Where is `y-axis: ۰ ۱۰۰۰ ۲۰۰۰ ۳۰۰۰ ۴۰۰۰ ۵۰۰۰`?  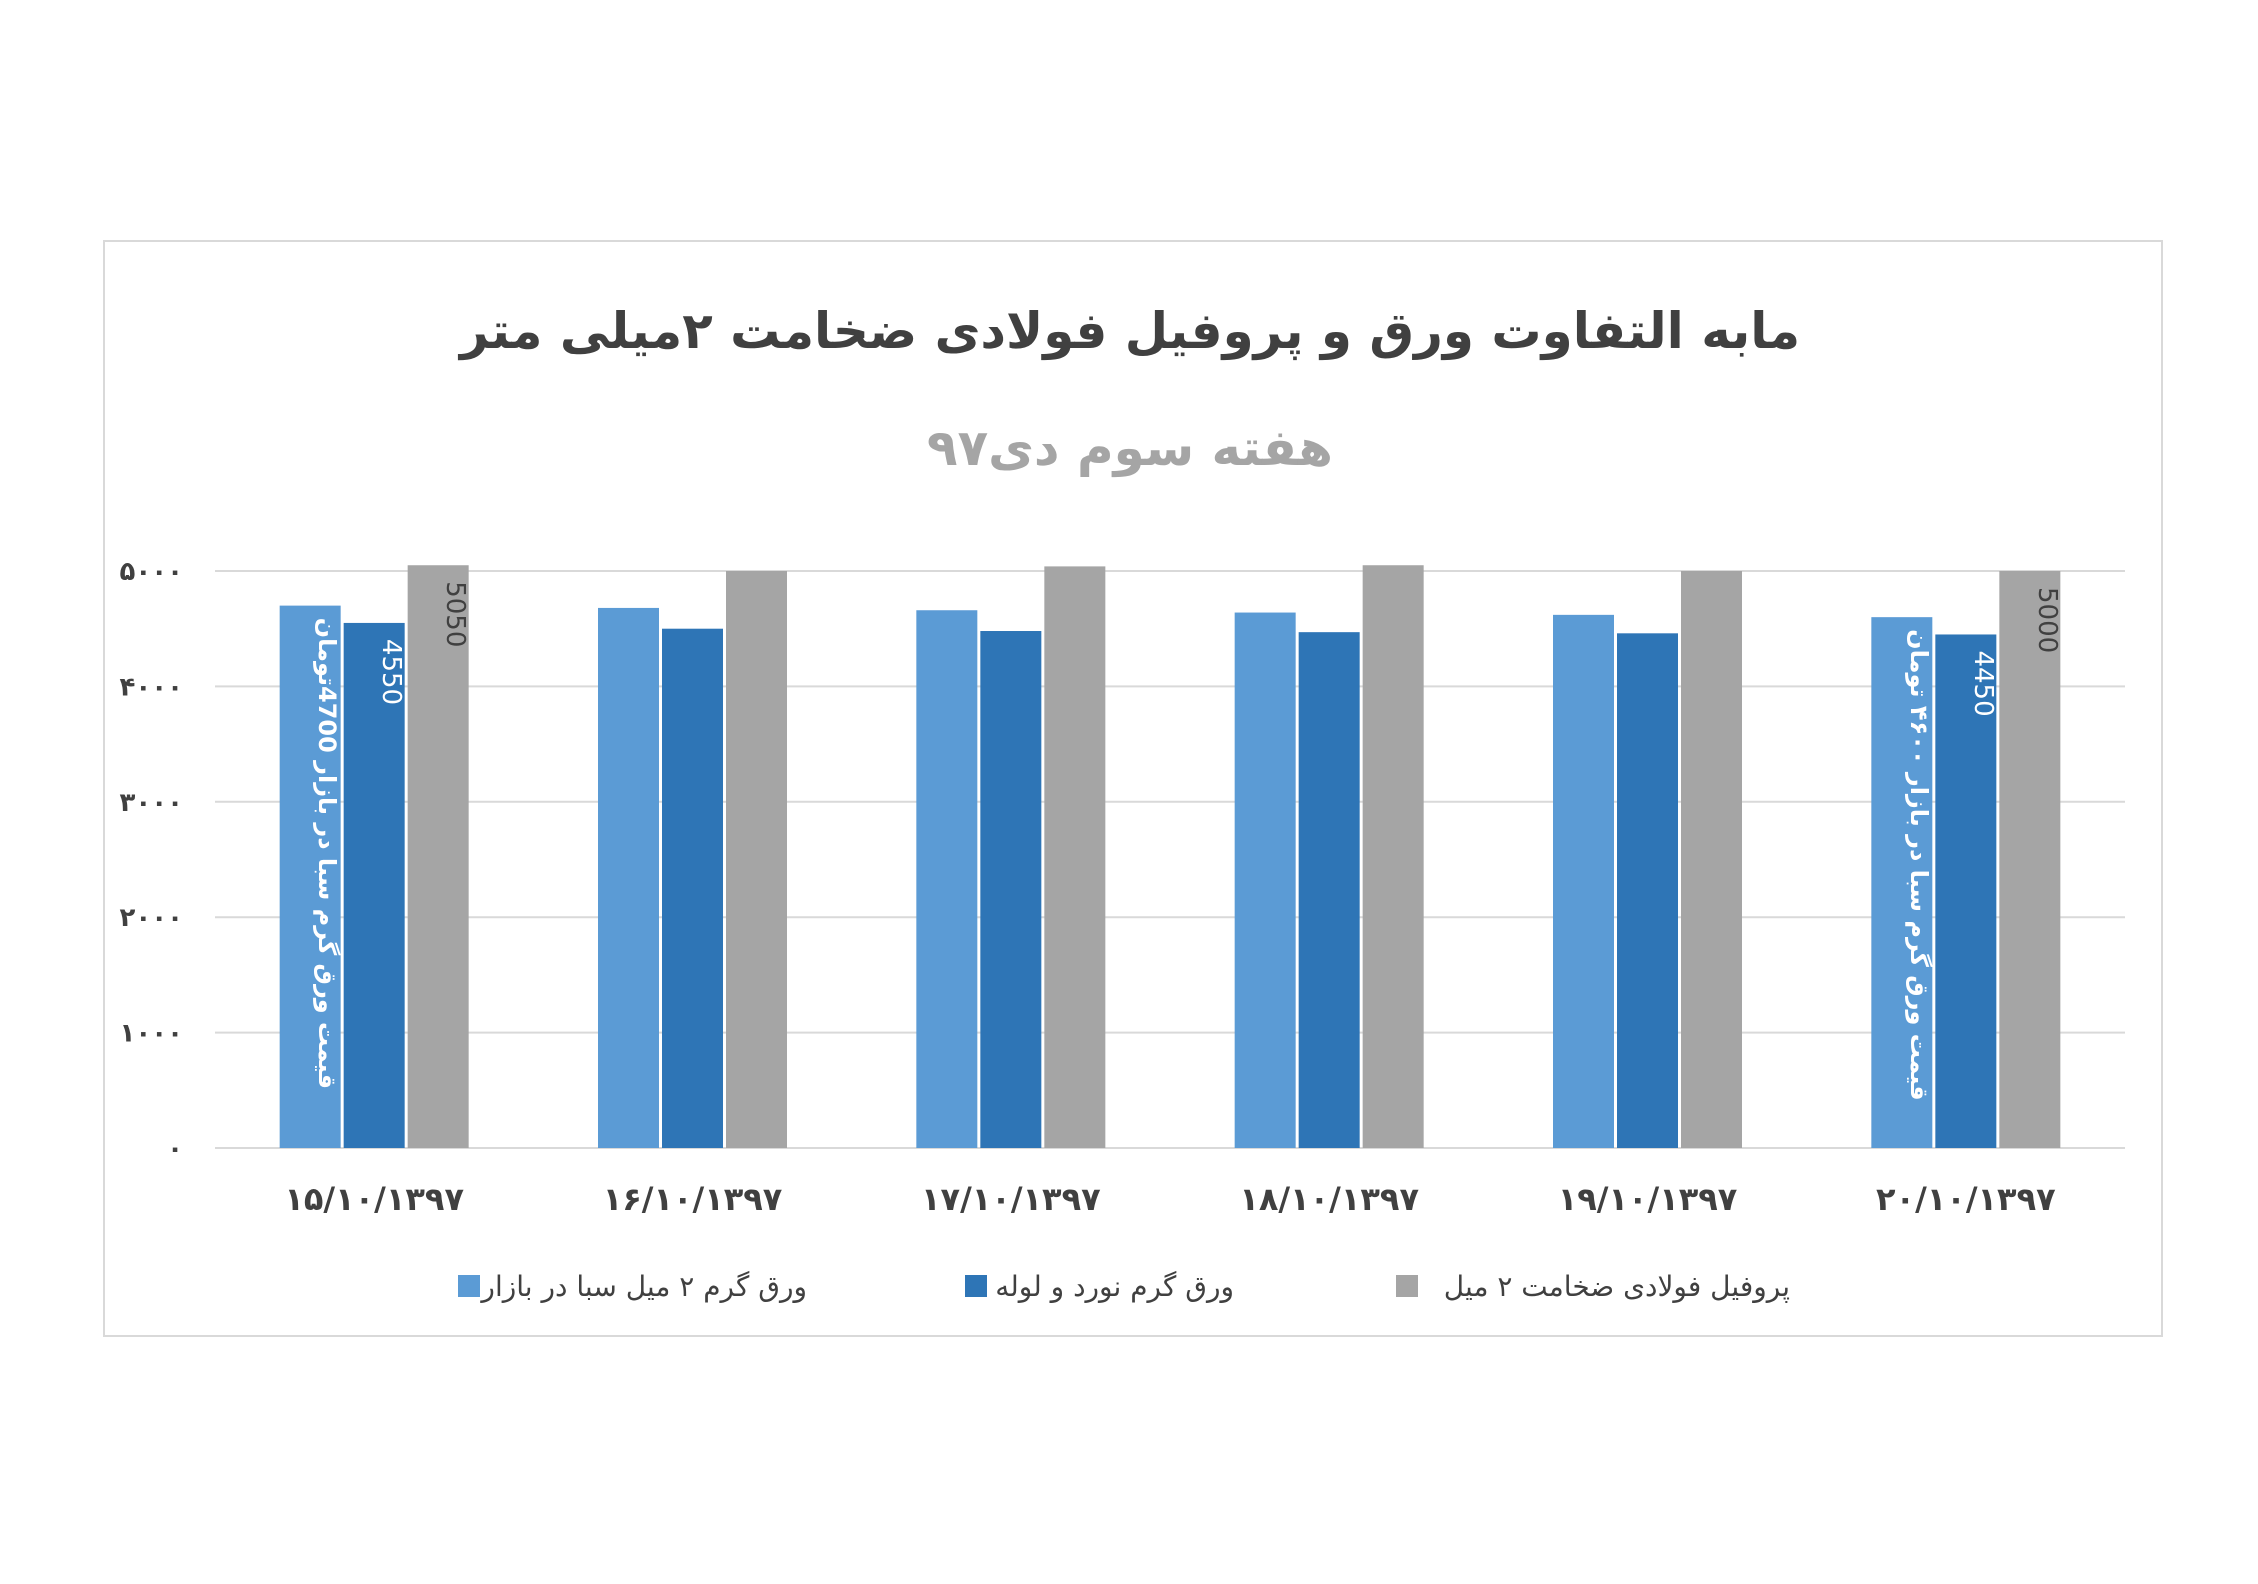
y-axis: ۰ ۱۰۰۰ ۲۰۰۰ ۳۰۰۰ ۴۰۰۰ ۵۰۰۰ is located at coordinates (151, 860).